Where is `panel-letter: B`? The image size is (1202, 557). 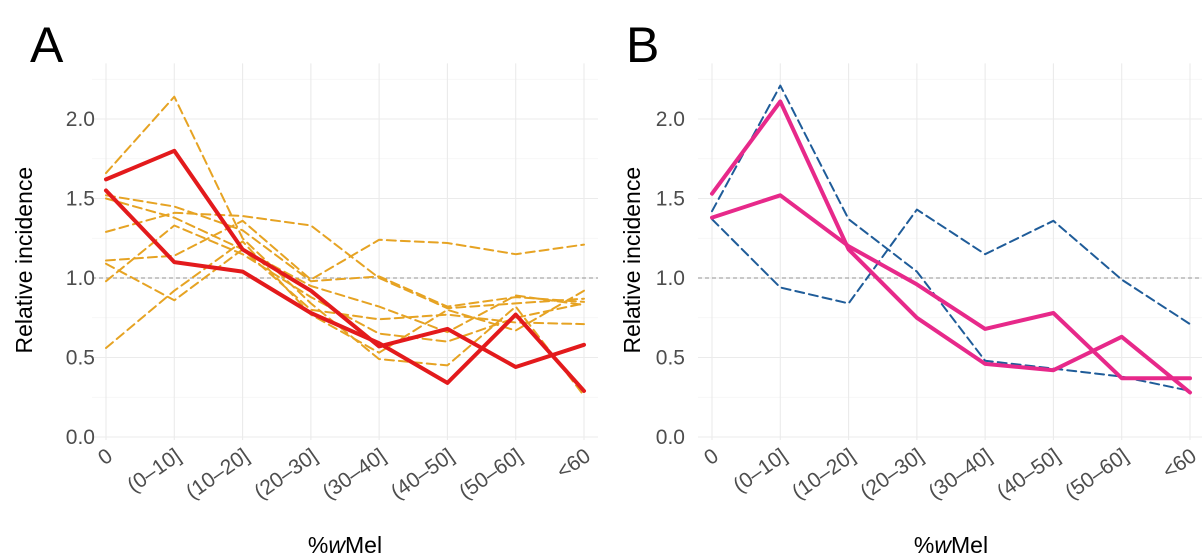 panel-letter: B is located at coordinates (642, 45).